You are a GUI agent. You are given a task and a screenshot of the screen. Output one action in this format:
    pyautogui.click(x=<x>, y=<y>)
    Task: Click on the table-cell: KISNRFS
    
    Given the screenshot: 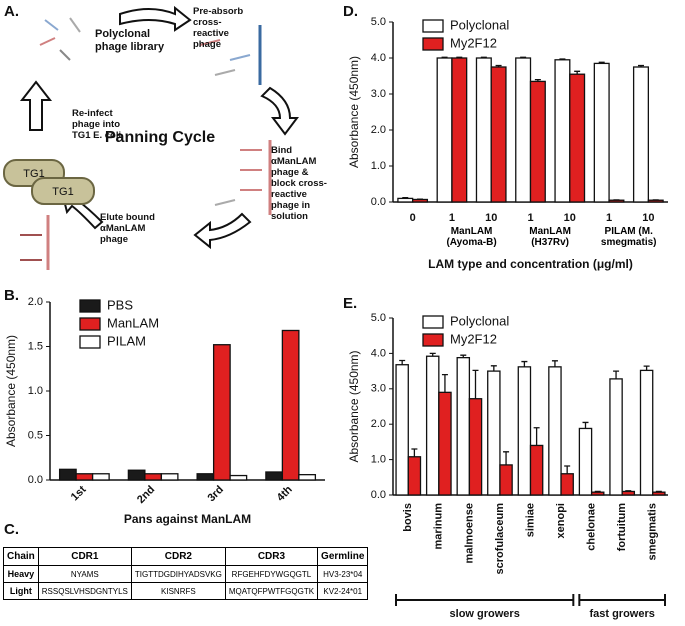 What is the action you would take?
    pyautogui.click(x=178, y=591)
    